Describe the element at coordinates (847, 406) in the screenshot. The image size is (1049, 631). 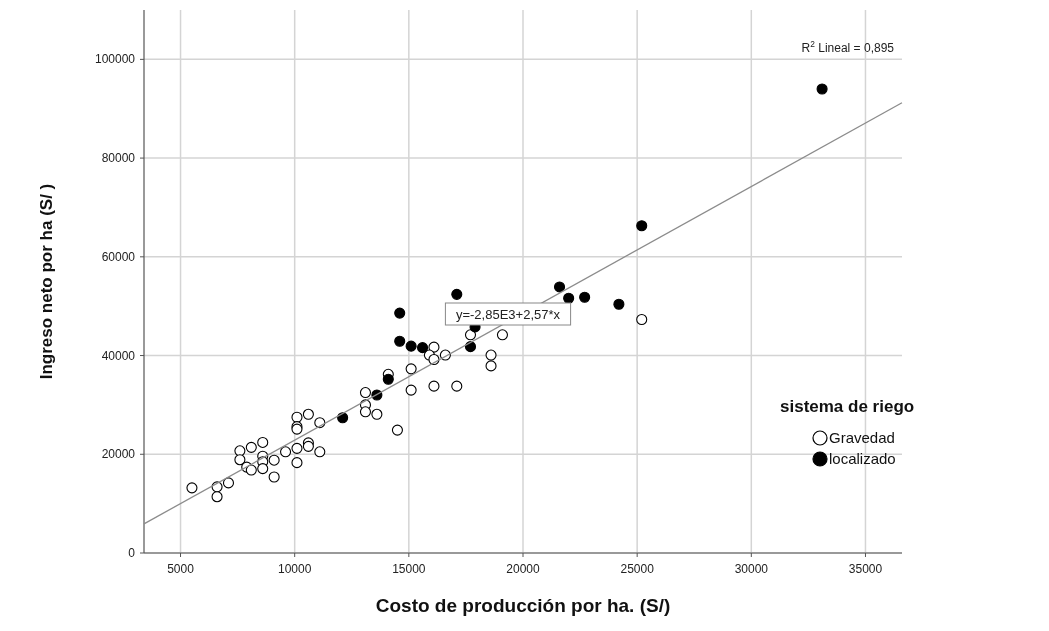
I see `legend-title: sistema de riego` at that location.